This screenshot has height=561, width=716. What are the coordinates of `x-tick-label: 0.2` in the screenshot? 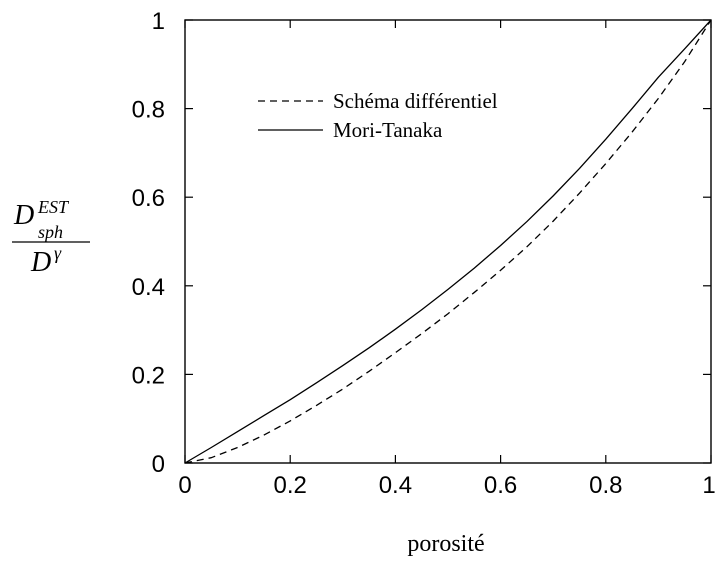 It's located at (290, 485).